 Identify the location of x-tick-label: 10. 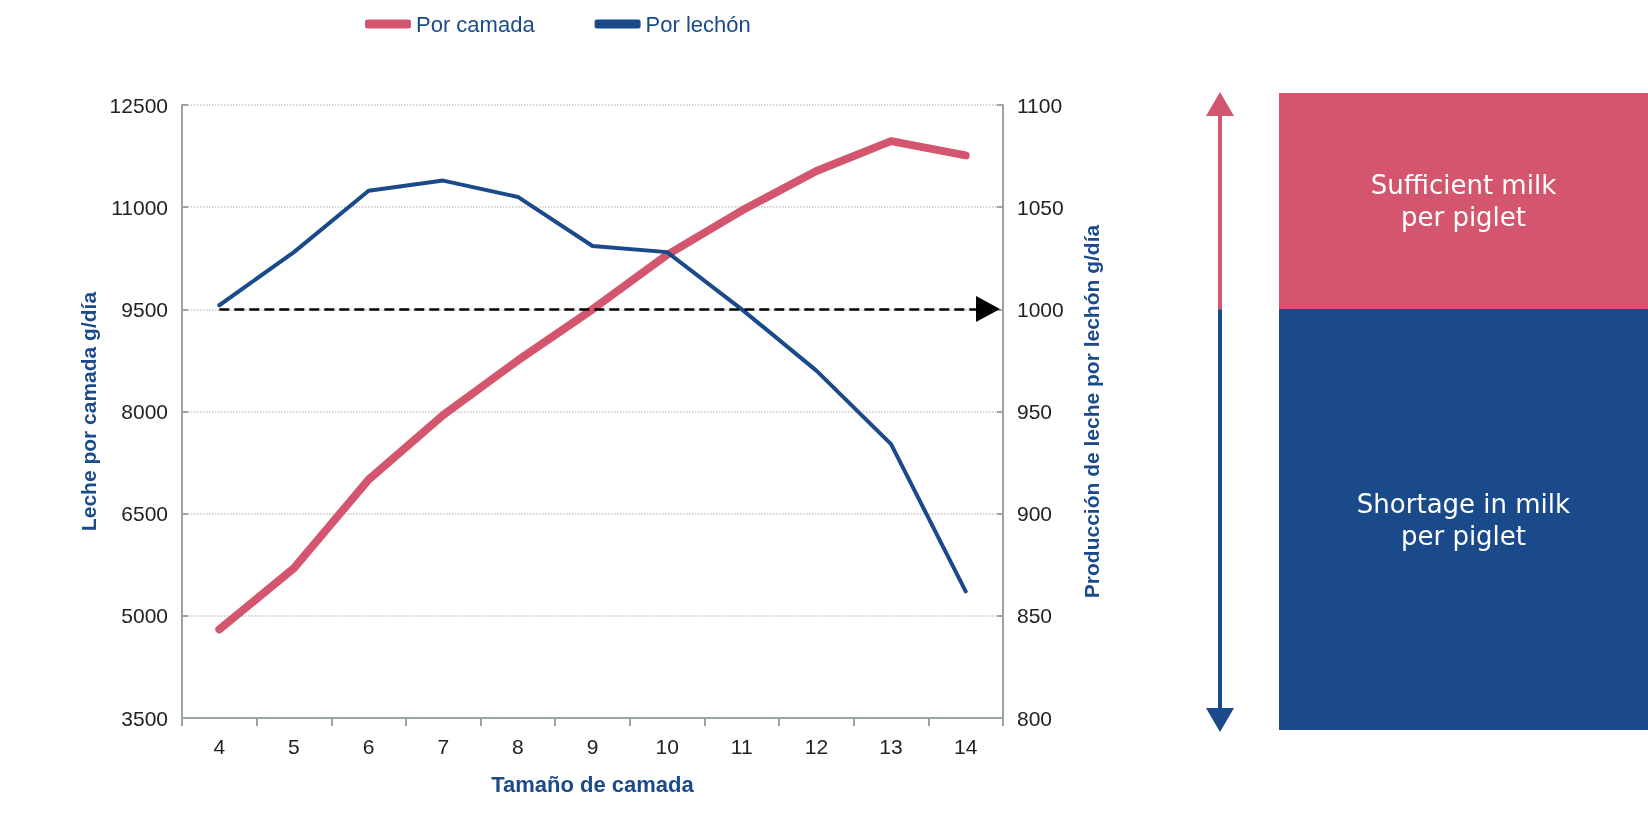
(667, 746).